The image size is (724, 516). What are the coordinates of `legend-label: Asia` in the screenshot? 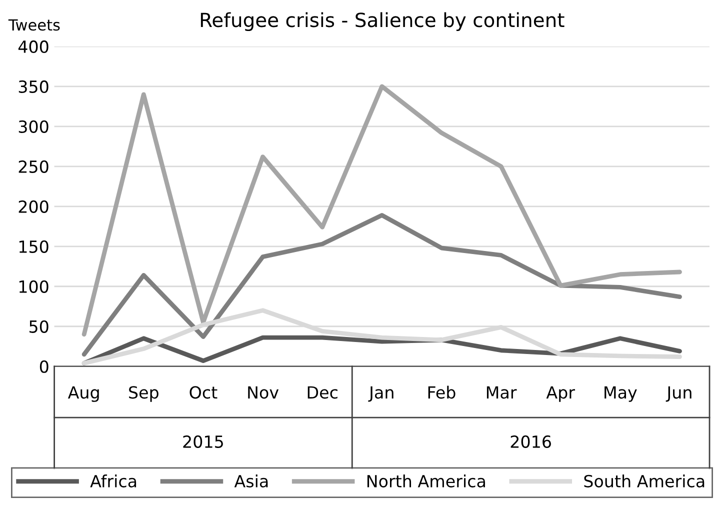 It's located at (251, 481).